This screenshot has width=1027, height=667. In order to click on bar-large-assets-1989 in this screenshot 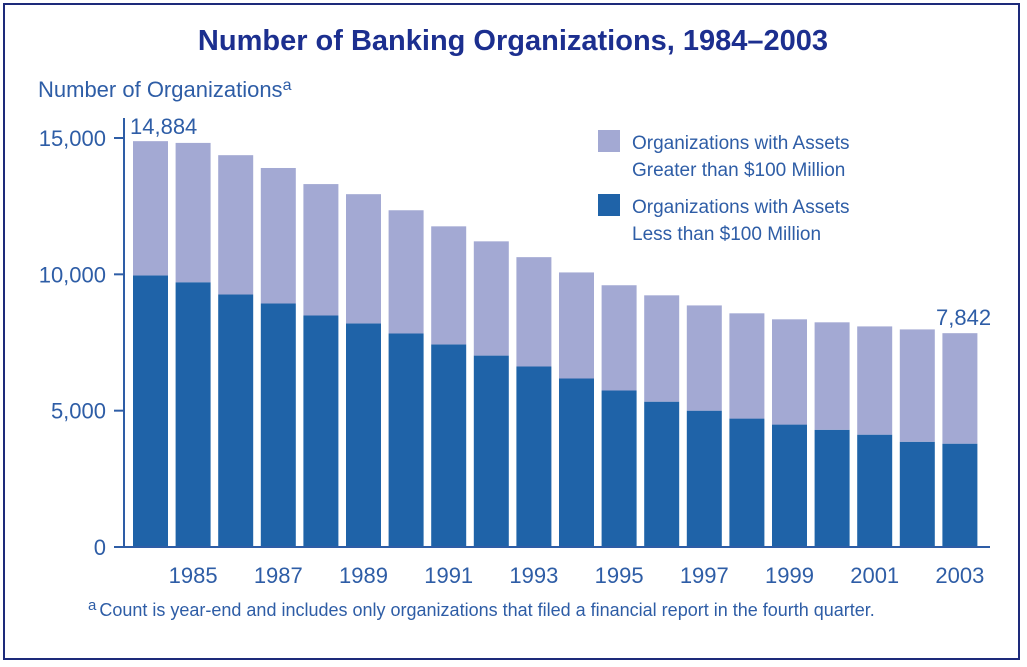, I will do `click(363, 259)`.